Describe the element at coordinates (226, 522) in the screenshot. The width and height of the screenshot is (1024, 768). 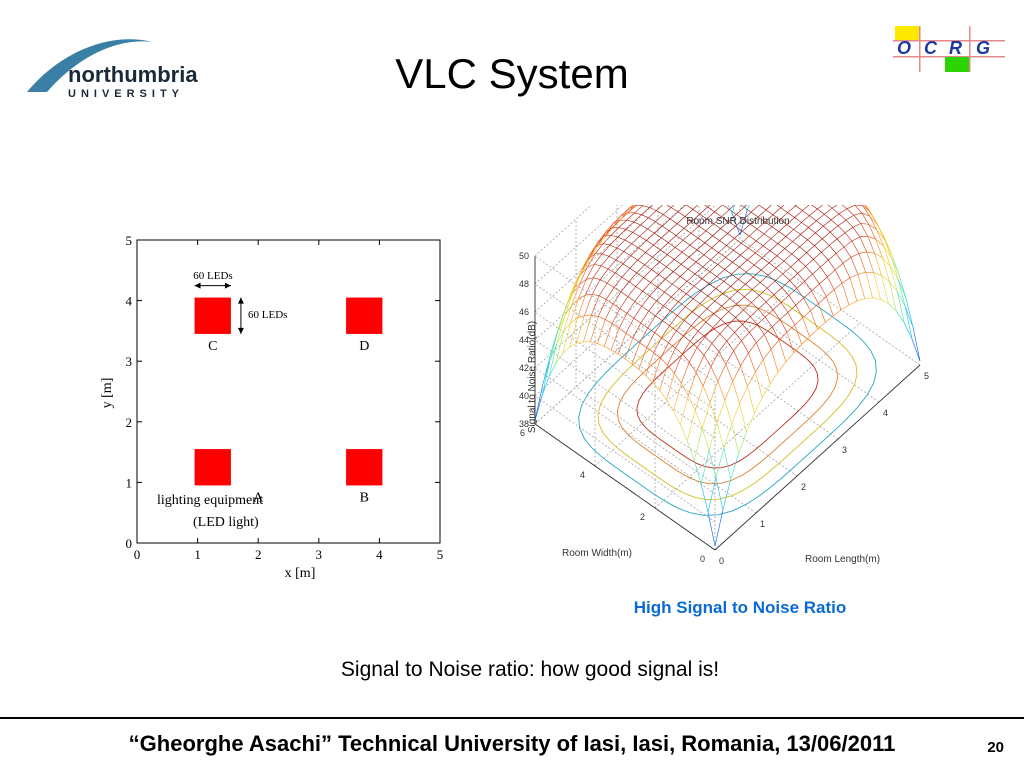
I see `led-note-led-light: (LED light)` at that location.